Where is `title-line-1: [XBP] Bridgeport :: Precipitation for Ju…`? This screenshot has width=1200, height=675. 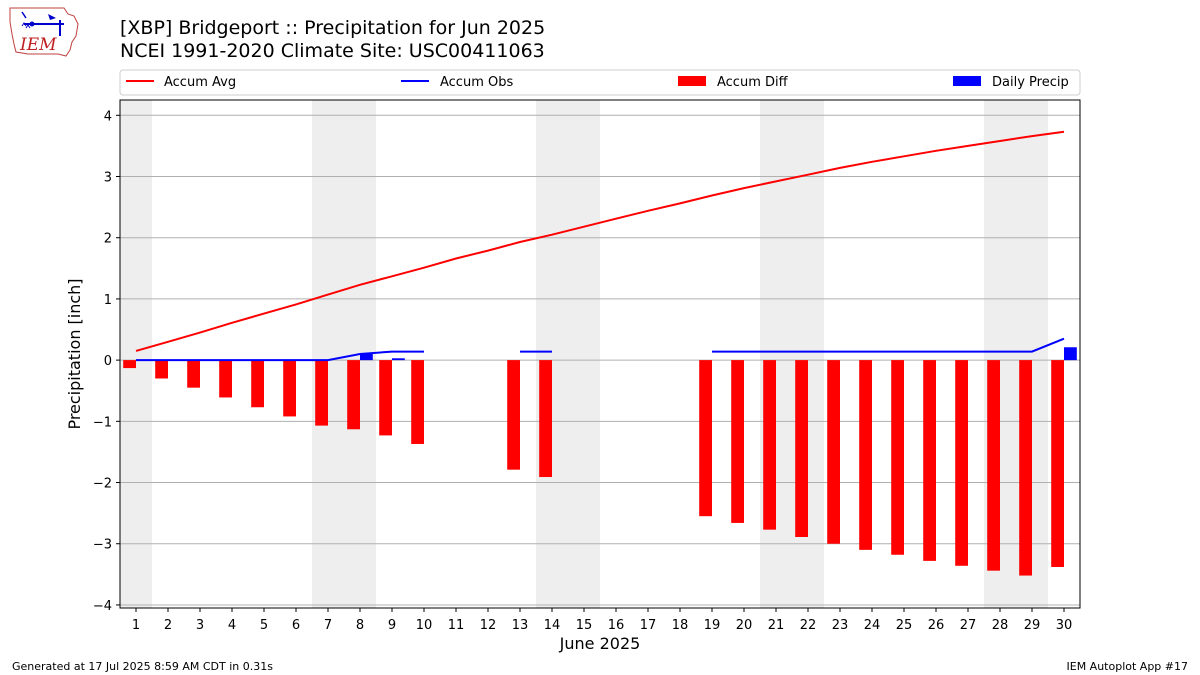
title-line-1: [XBP] Bridgeport :: Precipitation for Ju… is located at coordinates (333, 28).